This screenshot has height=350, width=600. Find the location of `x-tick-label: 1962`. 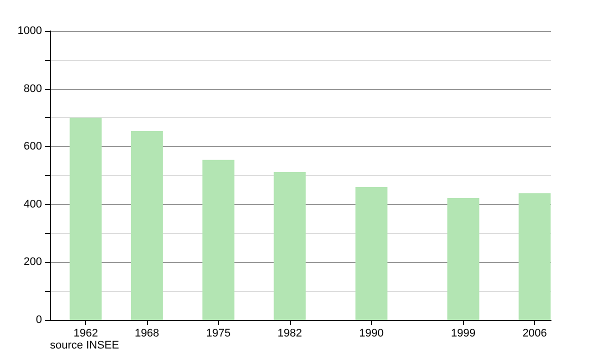

x-tick-label: 1962 is located at coordinates (85, 334).